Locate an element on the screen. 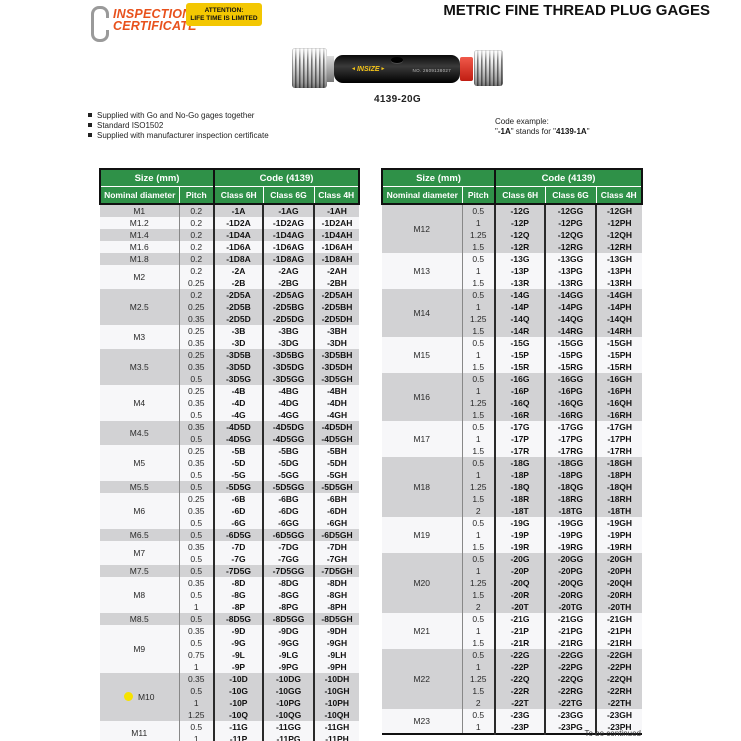 The width and height of the screenshot is (741, 741). table-row: M3 0.25 -3B -3BG -3BH is located at coordinates (229, 337).